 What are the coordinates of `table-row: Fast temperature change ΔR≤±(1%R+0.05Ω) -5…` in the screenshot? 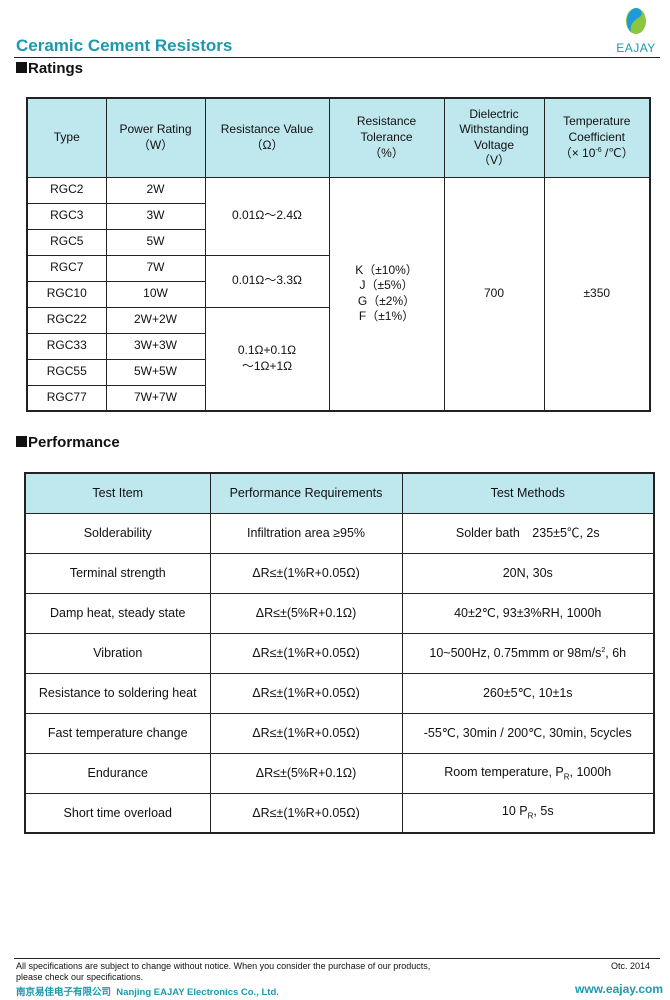 It's located at (339, 733).